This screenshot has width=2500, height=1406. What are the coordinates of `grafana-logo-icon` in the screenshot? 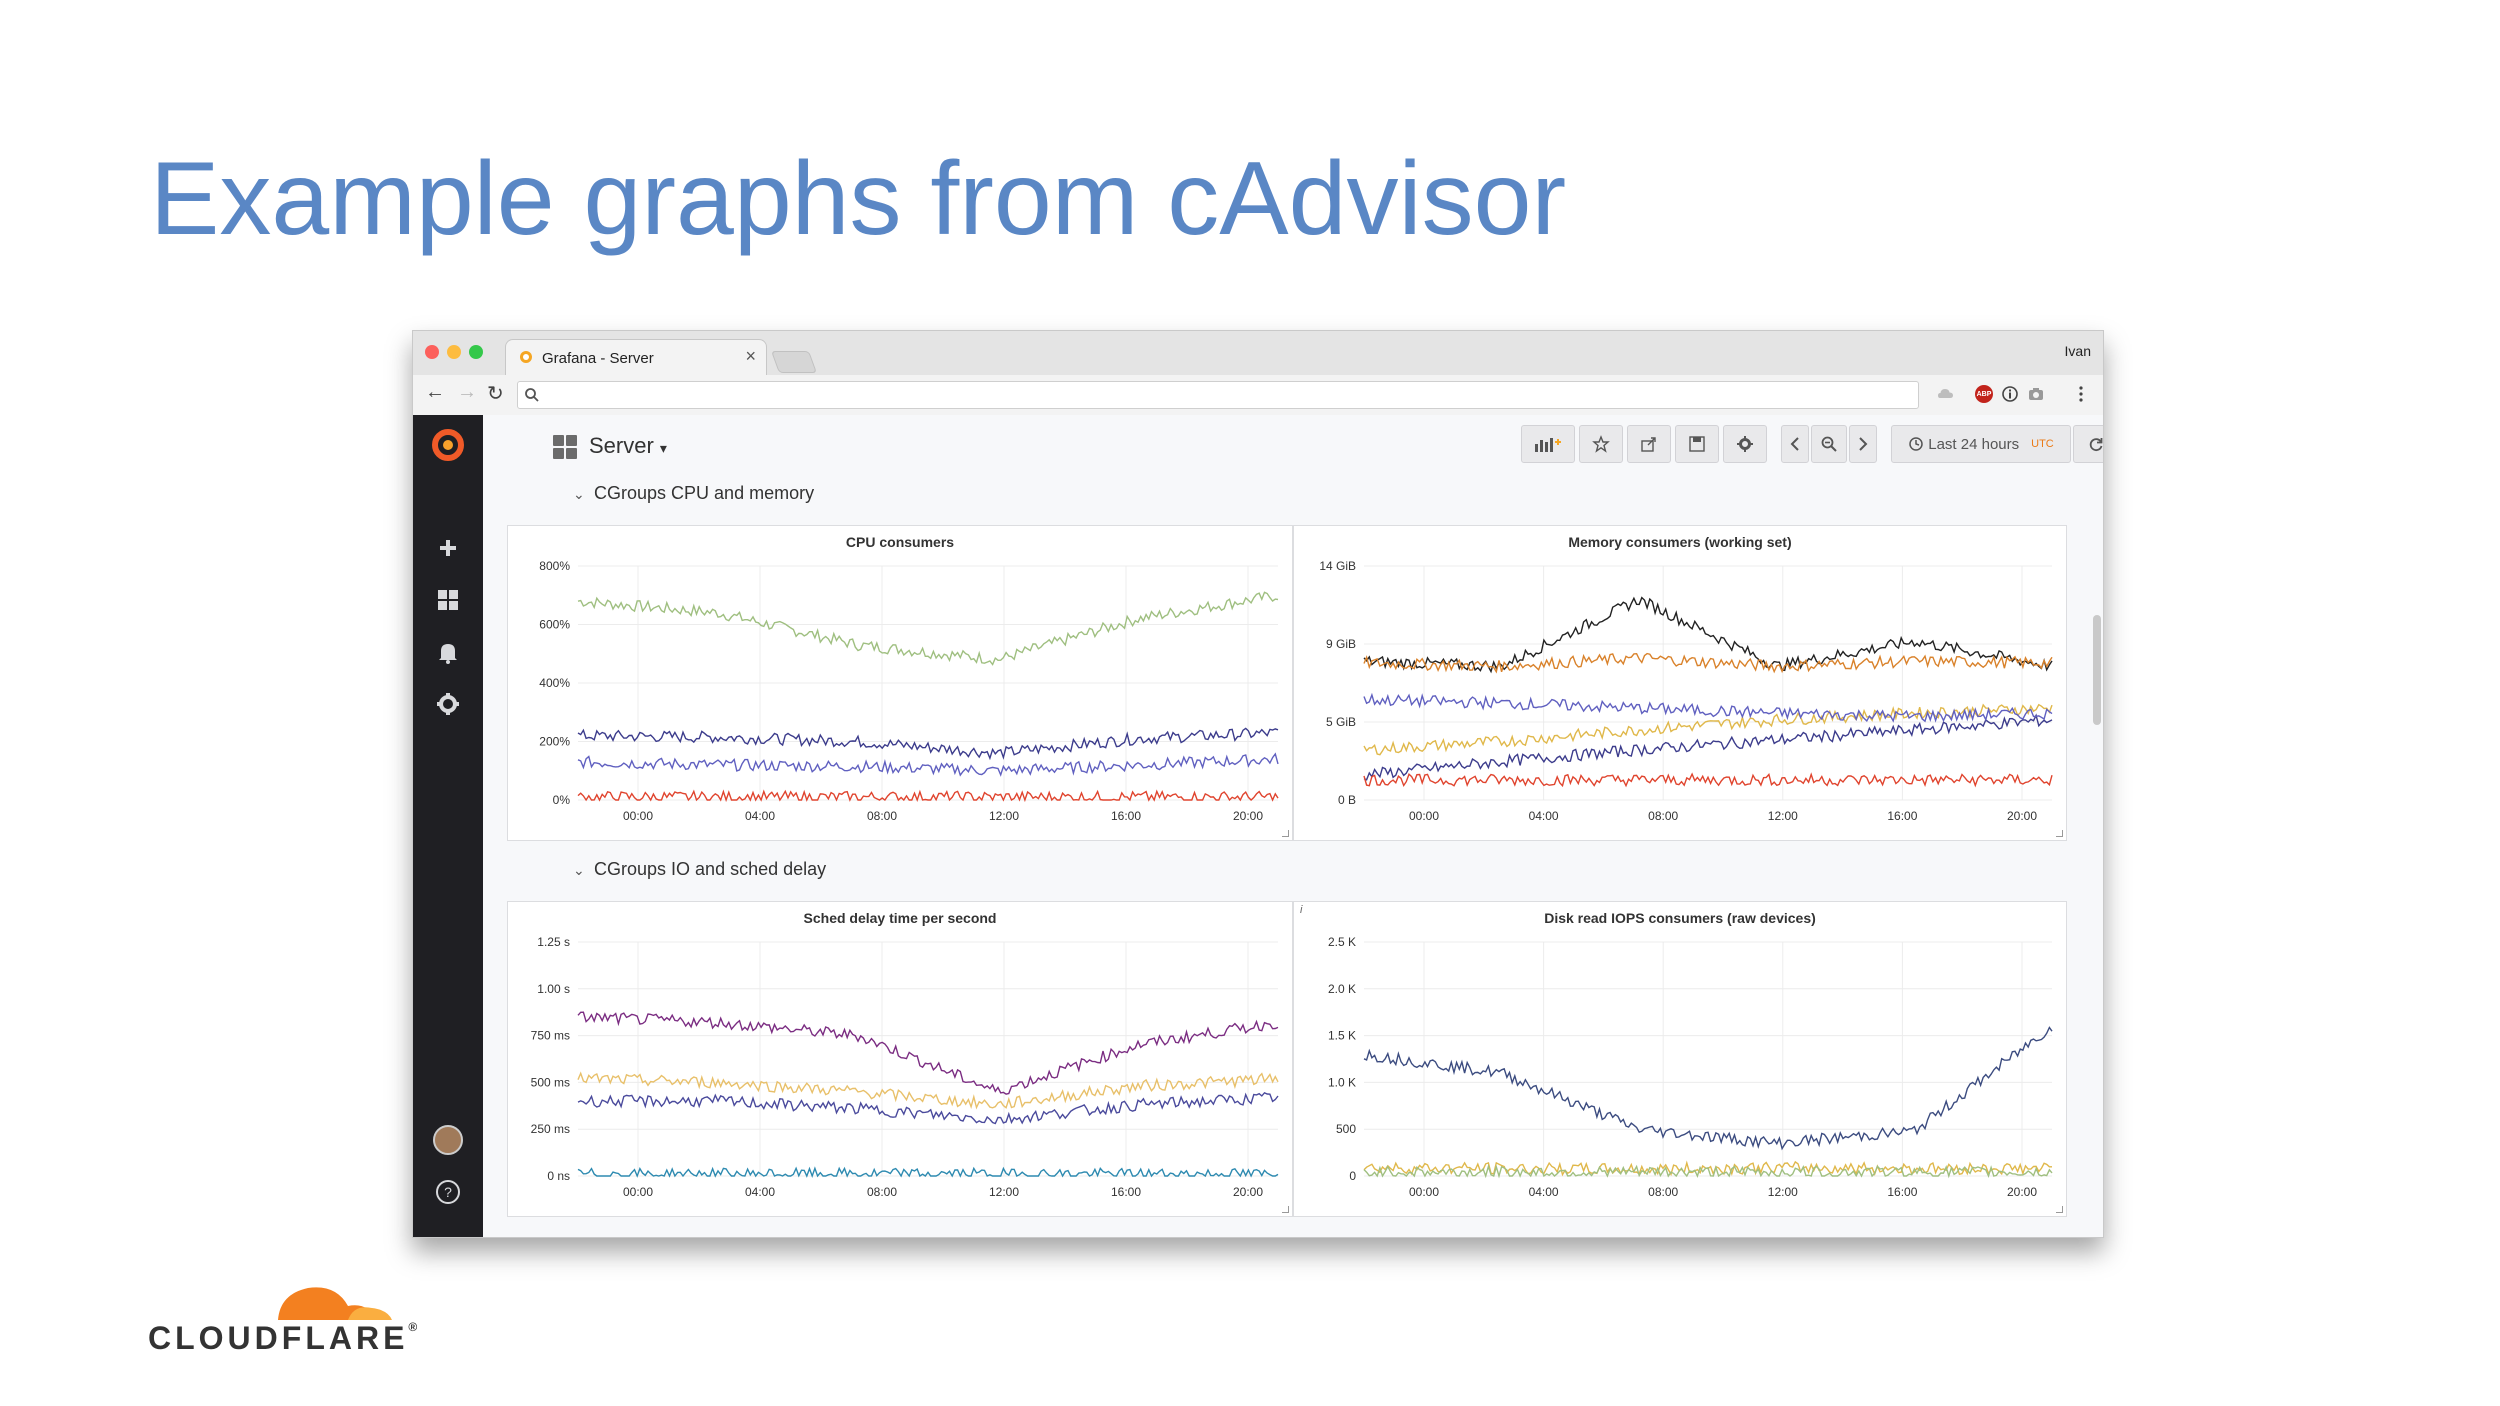 It's located at (448, 445).